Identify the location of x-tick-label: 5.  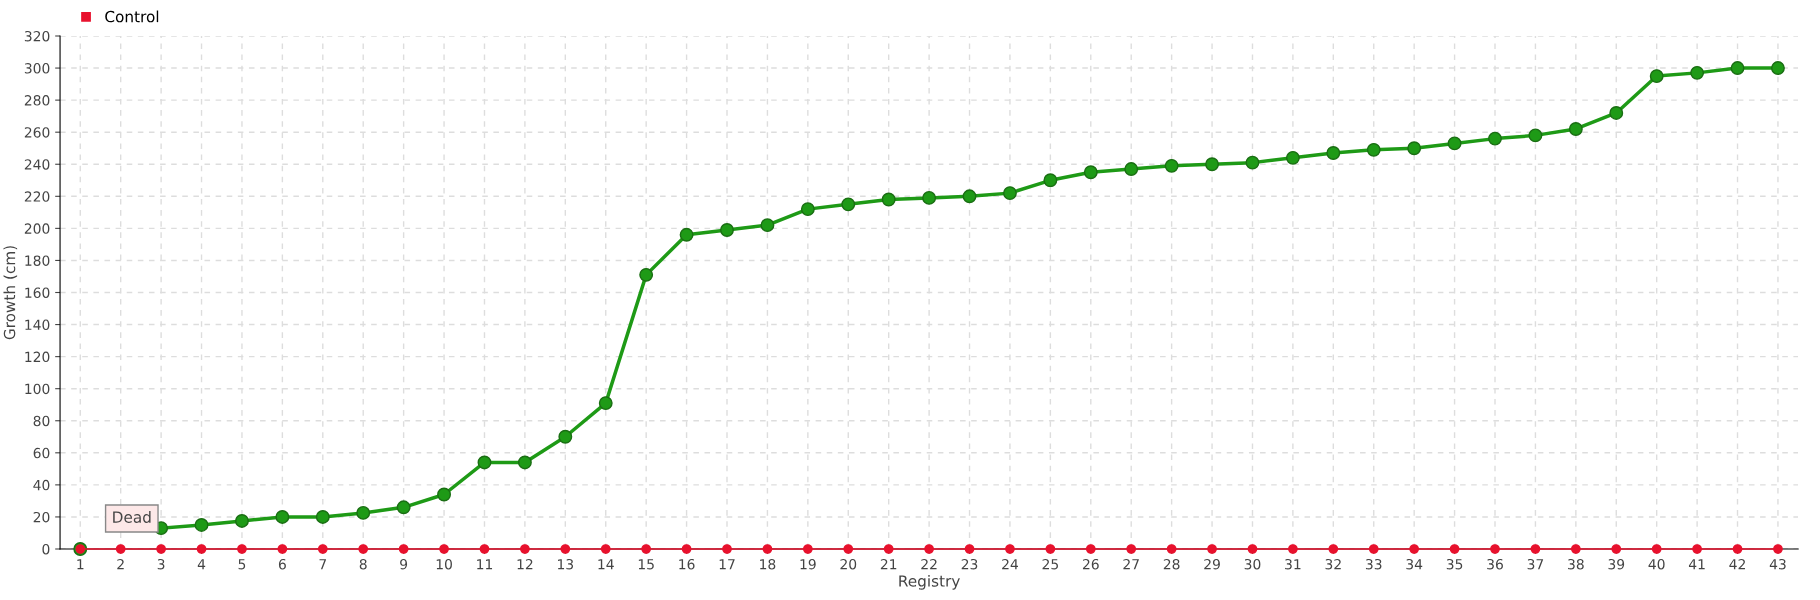
(242, 564).